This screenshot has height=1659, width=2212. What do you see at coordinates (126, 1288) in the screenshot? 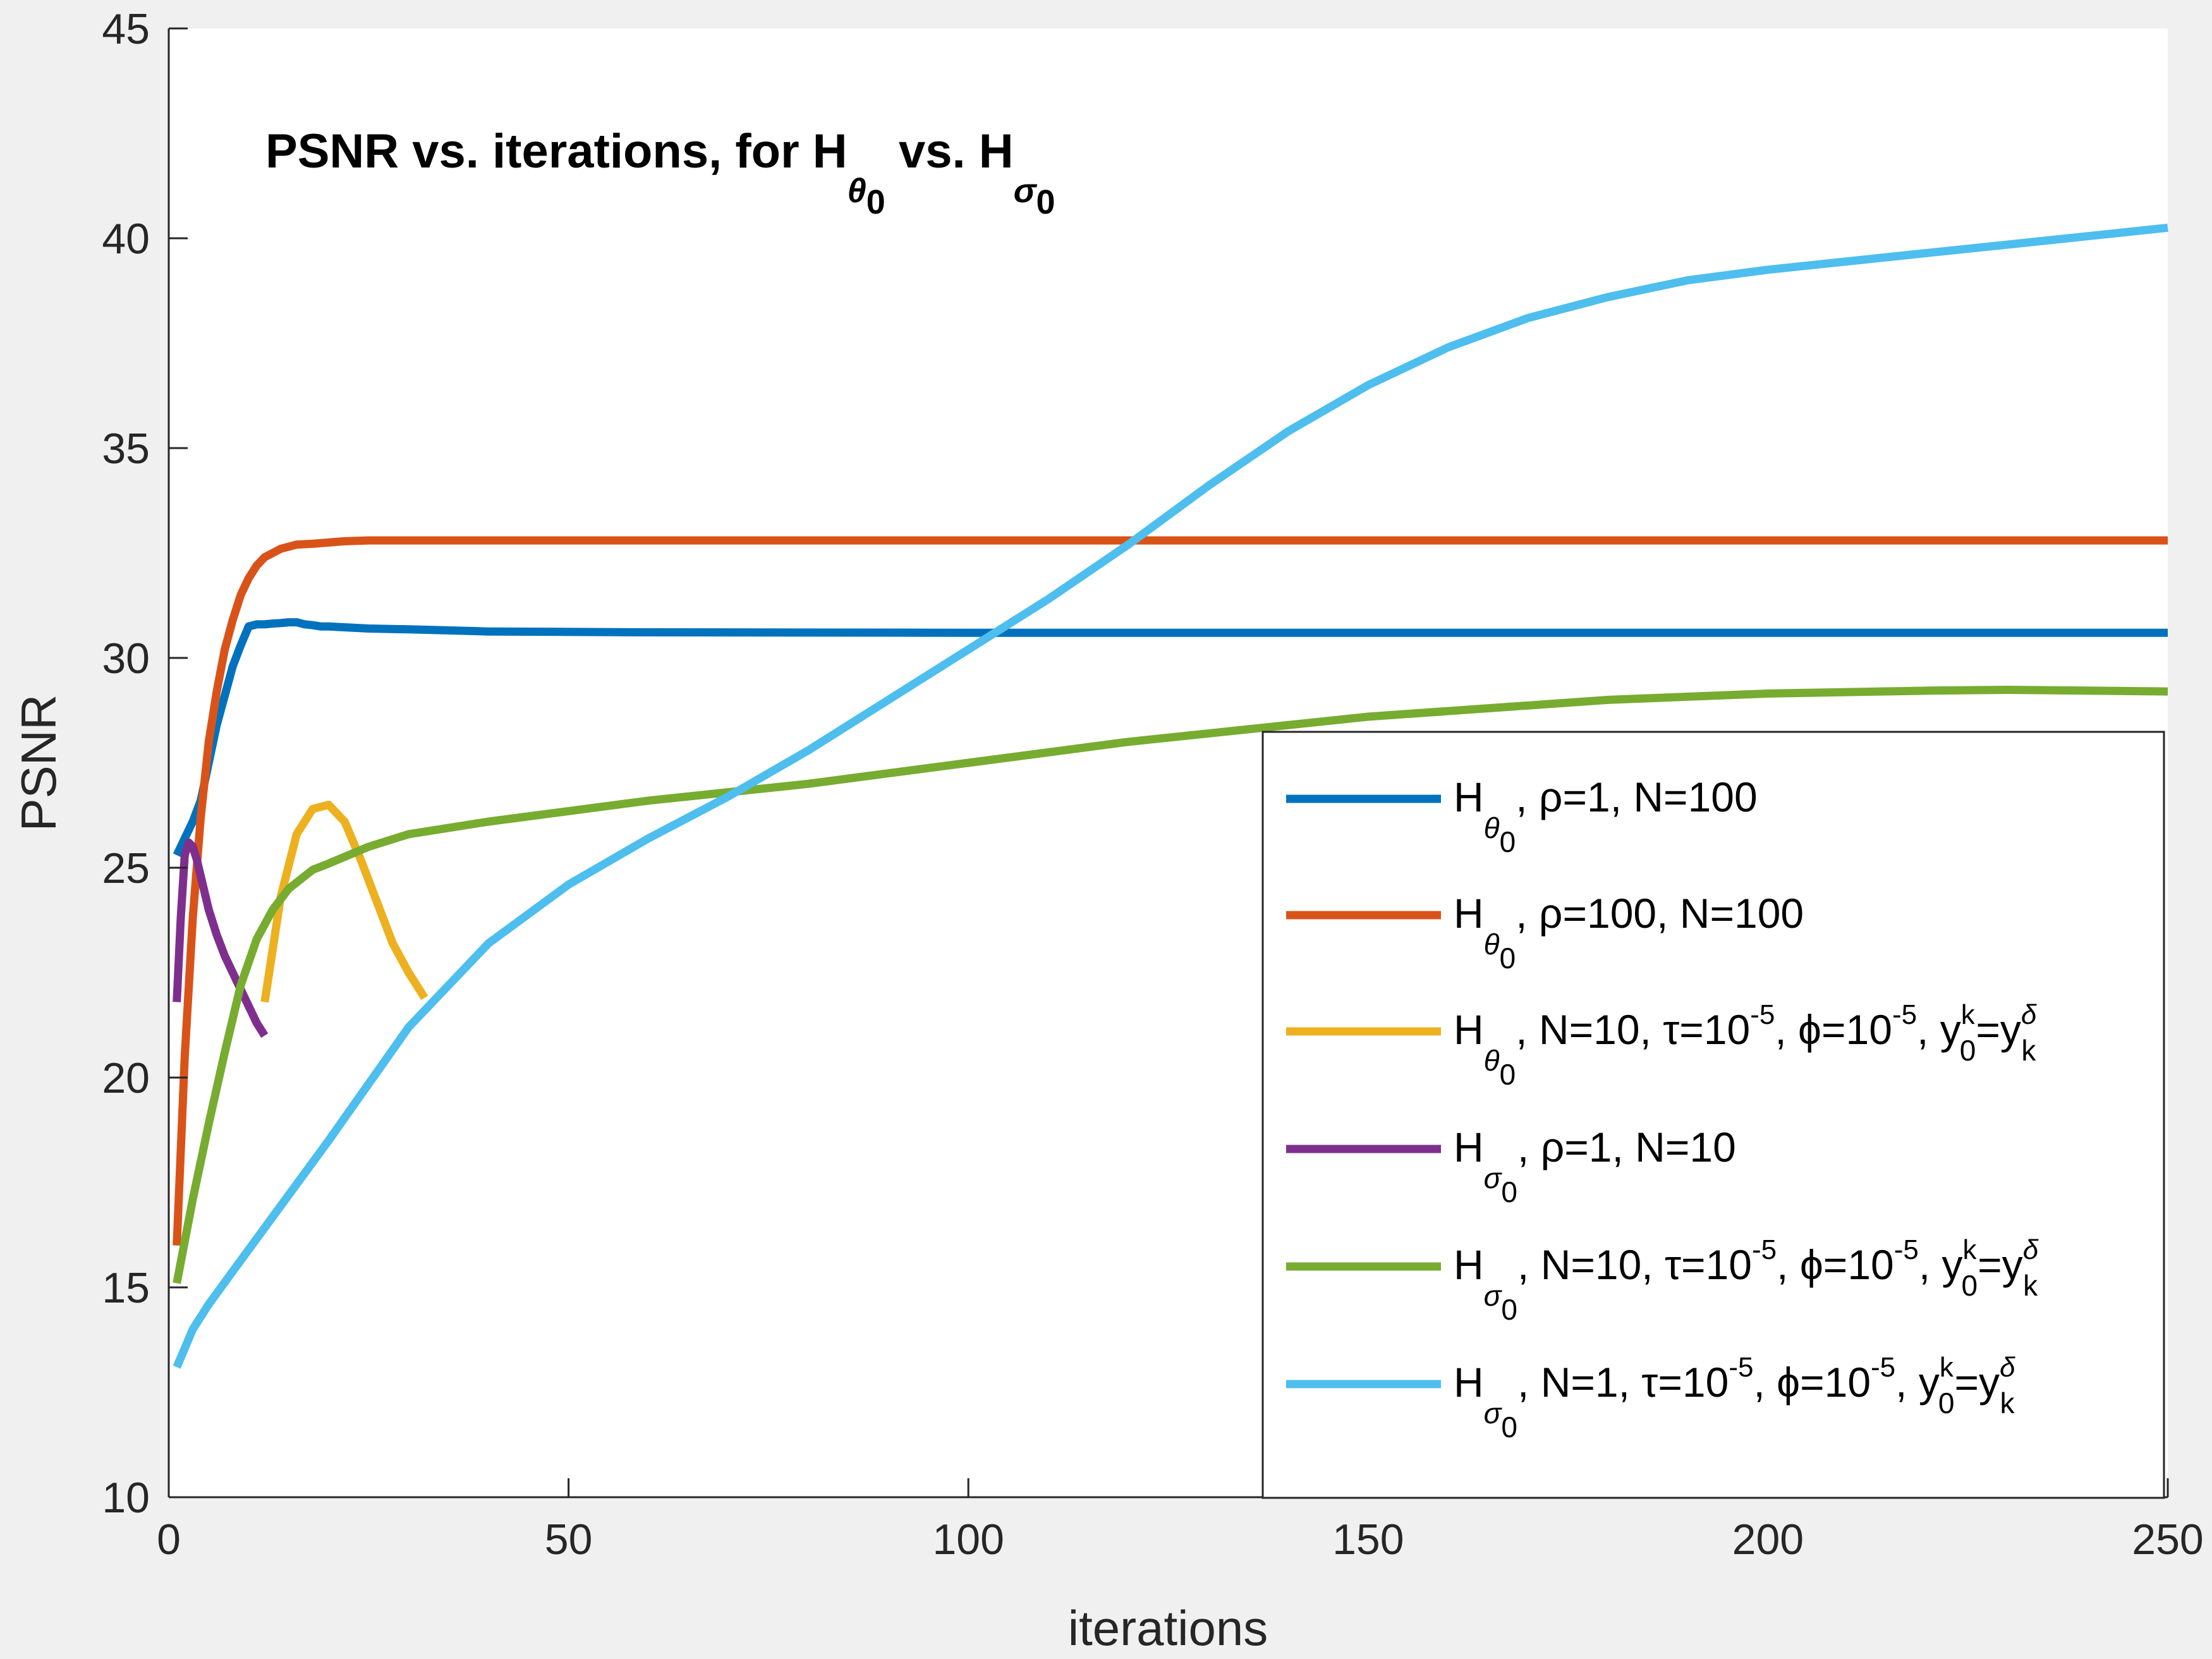
I see `y-tick-label: 15` at bounding box center [126, 1288].